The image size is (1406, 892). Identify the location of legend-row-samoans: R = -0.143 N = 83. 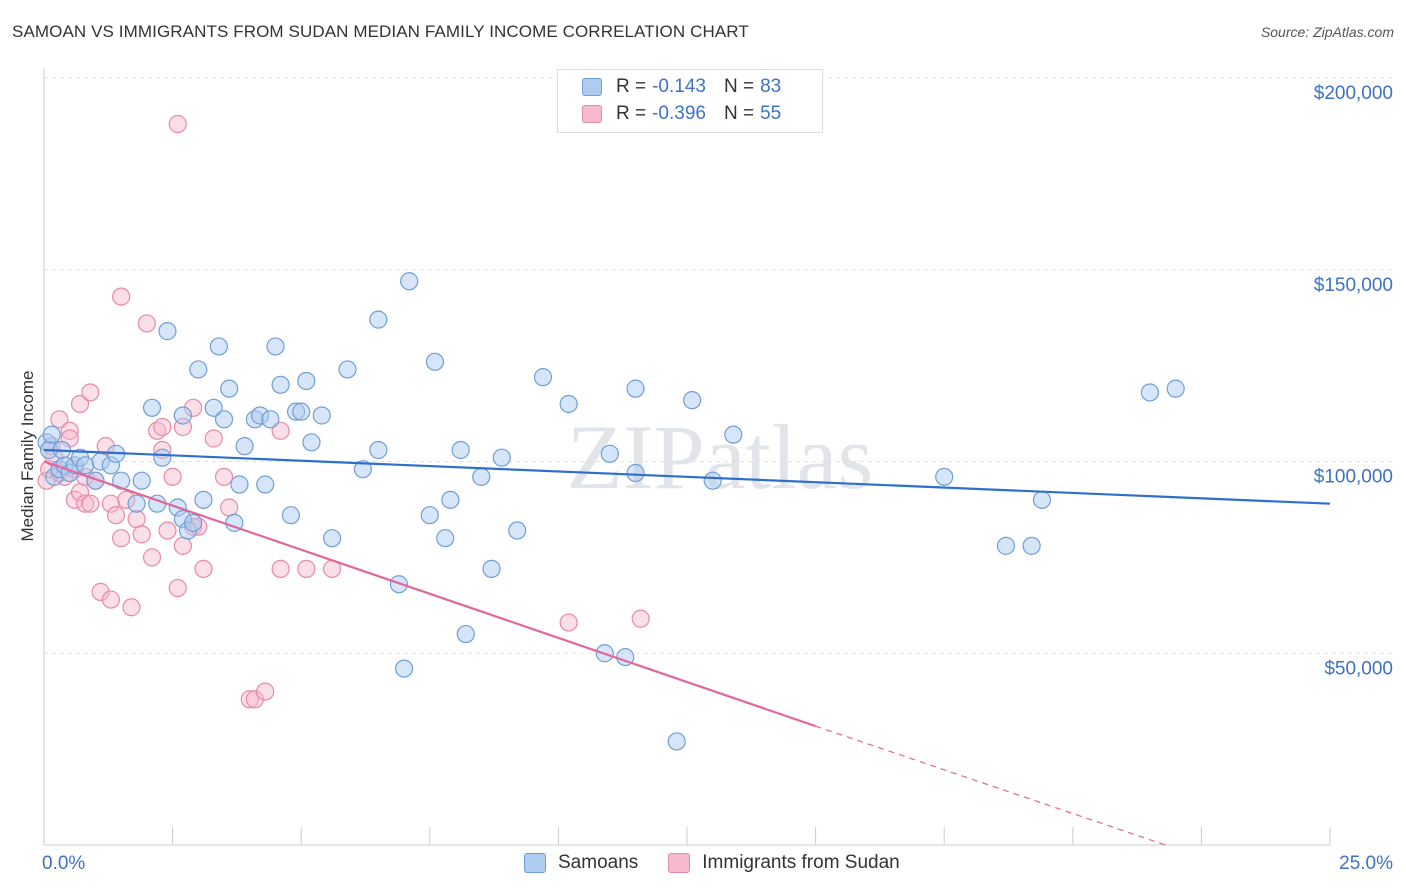
(681, 87).